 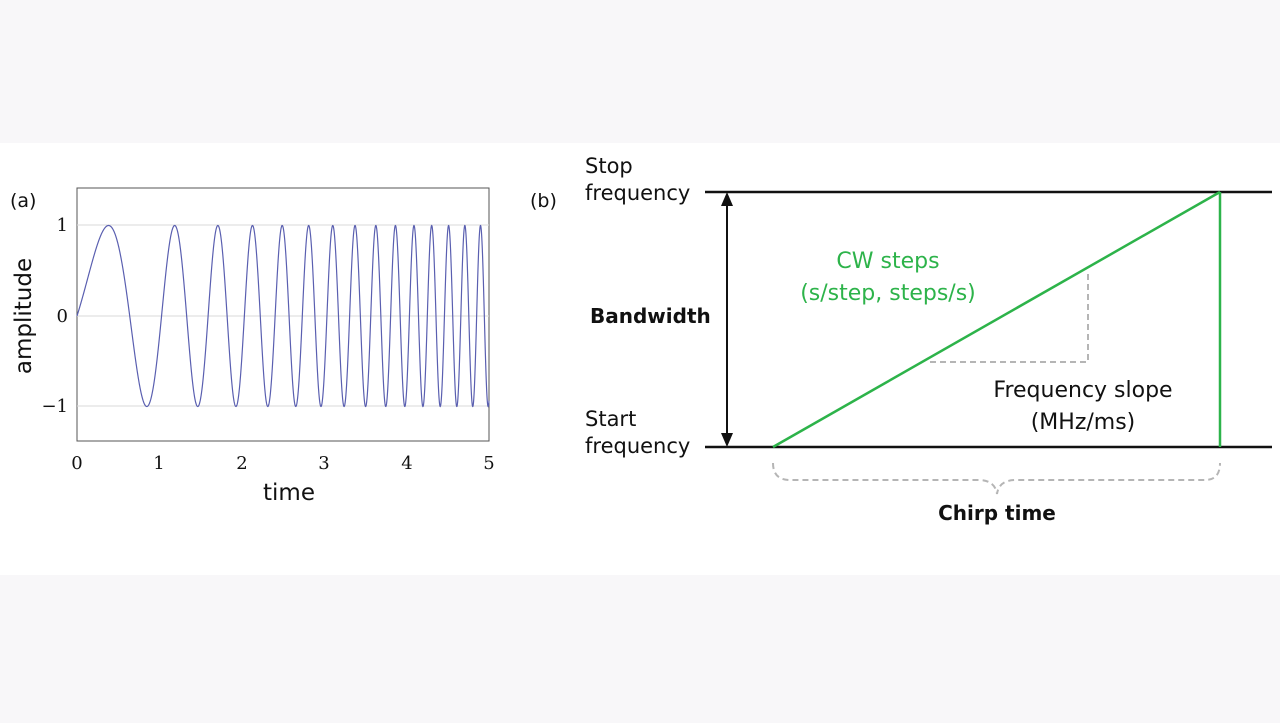 What do you see at coordinates (637, 446) in the screenshot?
I see `start-label-line-2: frequency` at bounding box center [637, 446].